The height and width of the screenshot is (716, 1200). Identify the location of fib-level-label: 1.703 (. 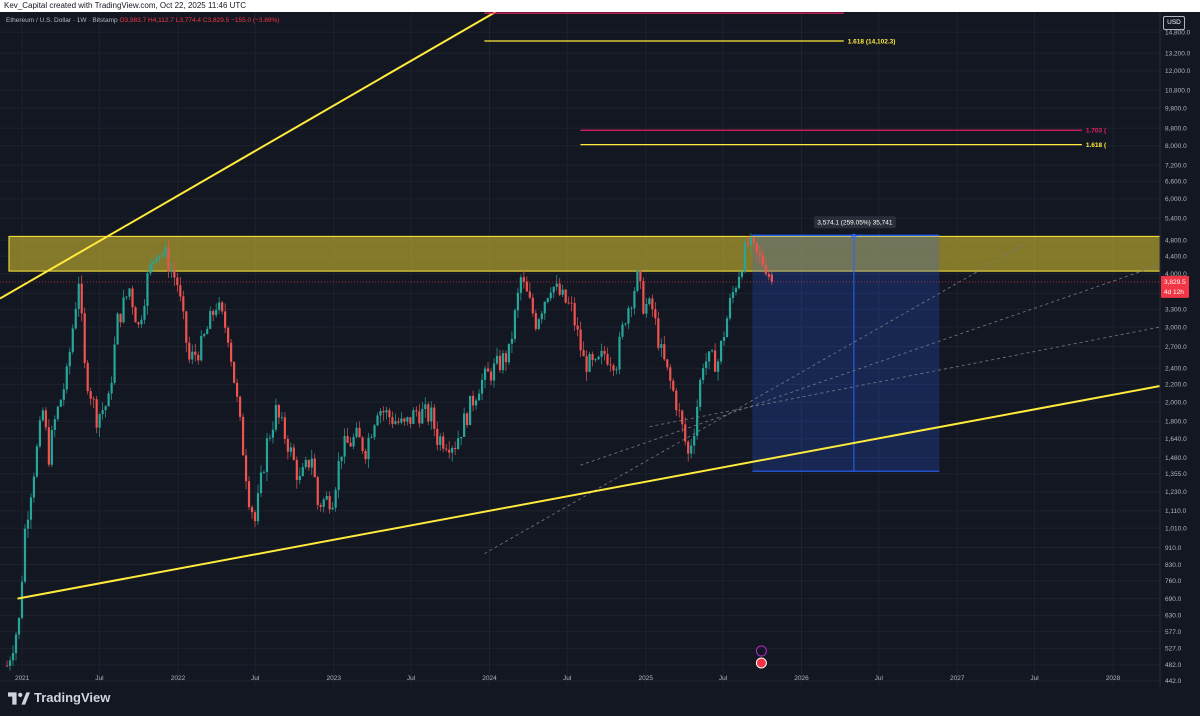
(1096, 131).